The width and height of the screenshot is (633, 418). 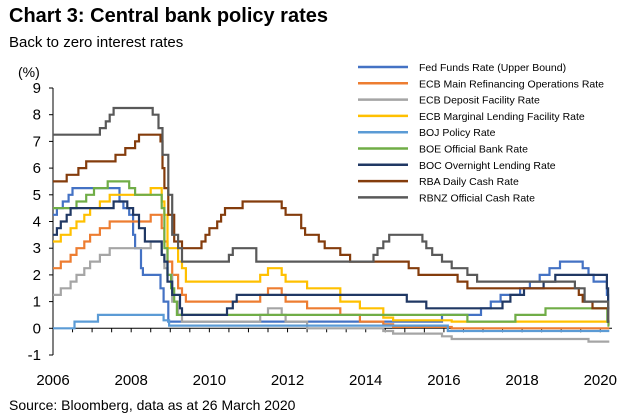 I want to click on y-tick-label: 1, so click(x=37, y=302).